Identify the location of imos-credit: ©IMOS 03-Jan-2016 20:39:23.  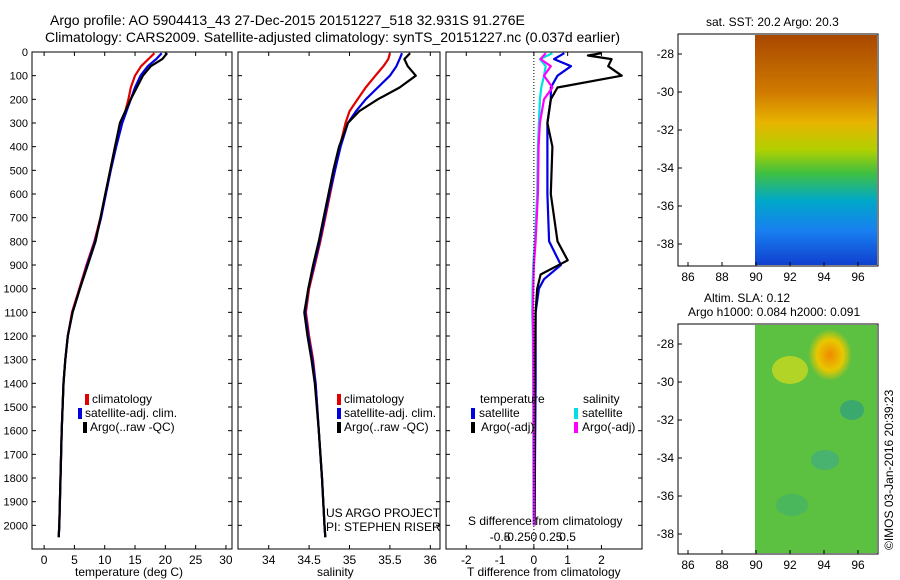
(889, 469).